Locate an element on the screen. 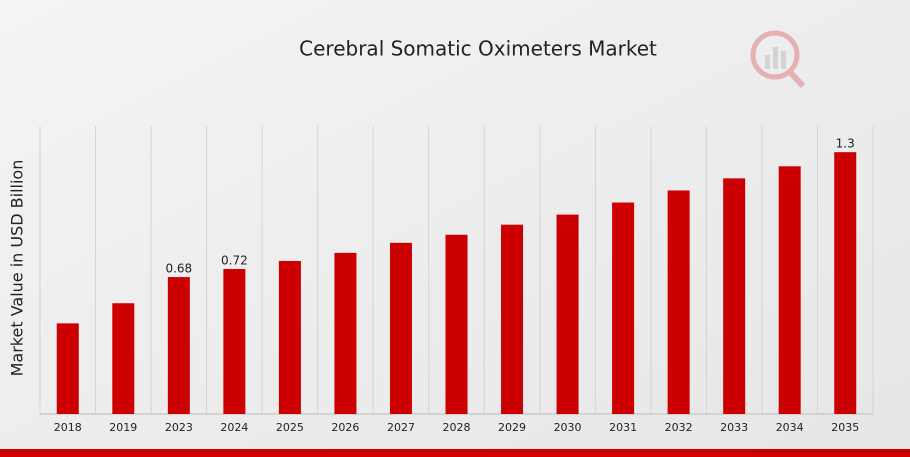 Image resolution: width=910 pixels, height=457 pixels. data-label: 0.72 is located at coordinates (234, 260).